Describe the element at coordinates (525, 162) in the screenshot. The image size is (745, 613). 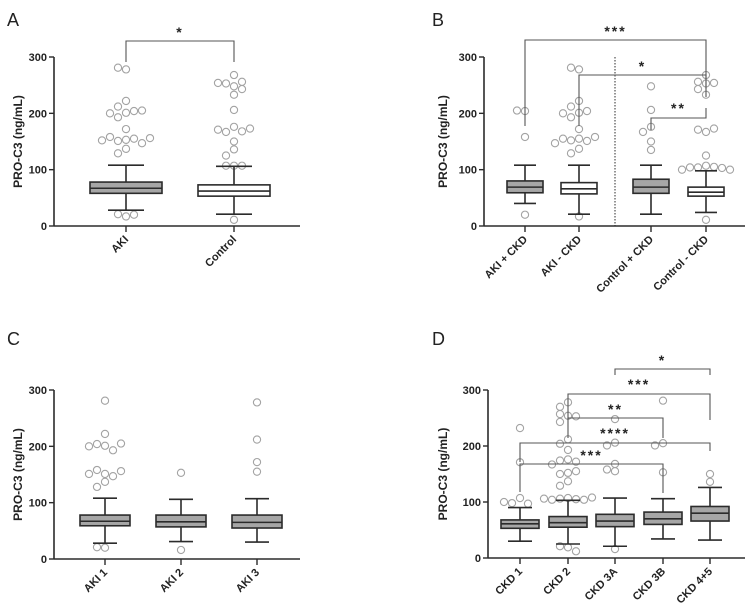
I see `box-aki-ckd` at that location.